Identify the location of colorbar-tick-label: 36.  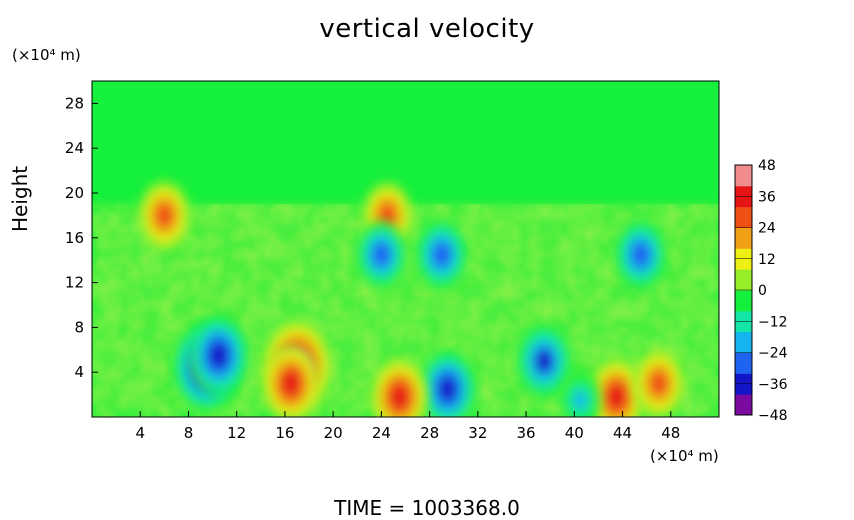
(767, 197).